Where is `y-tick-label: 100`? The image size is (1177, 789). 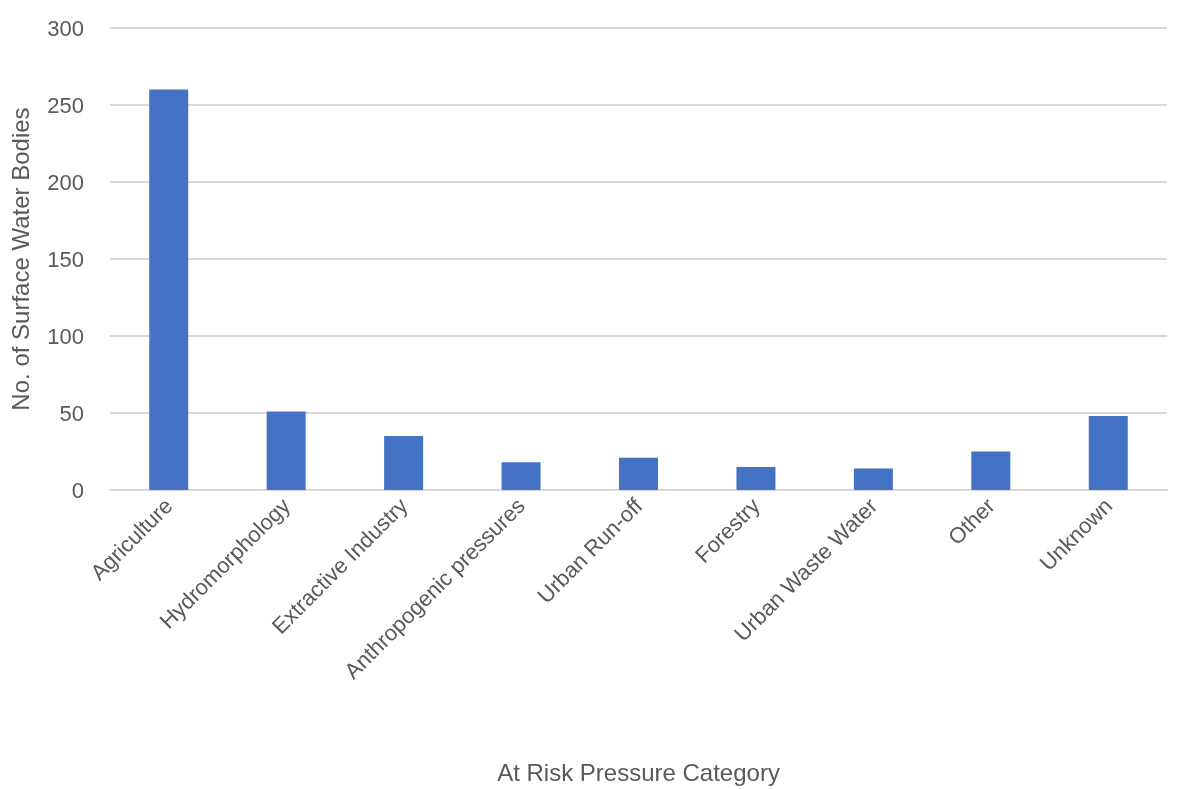
y-tick-label: 100 is located at coordinates (65, 336).